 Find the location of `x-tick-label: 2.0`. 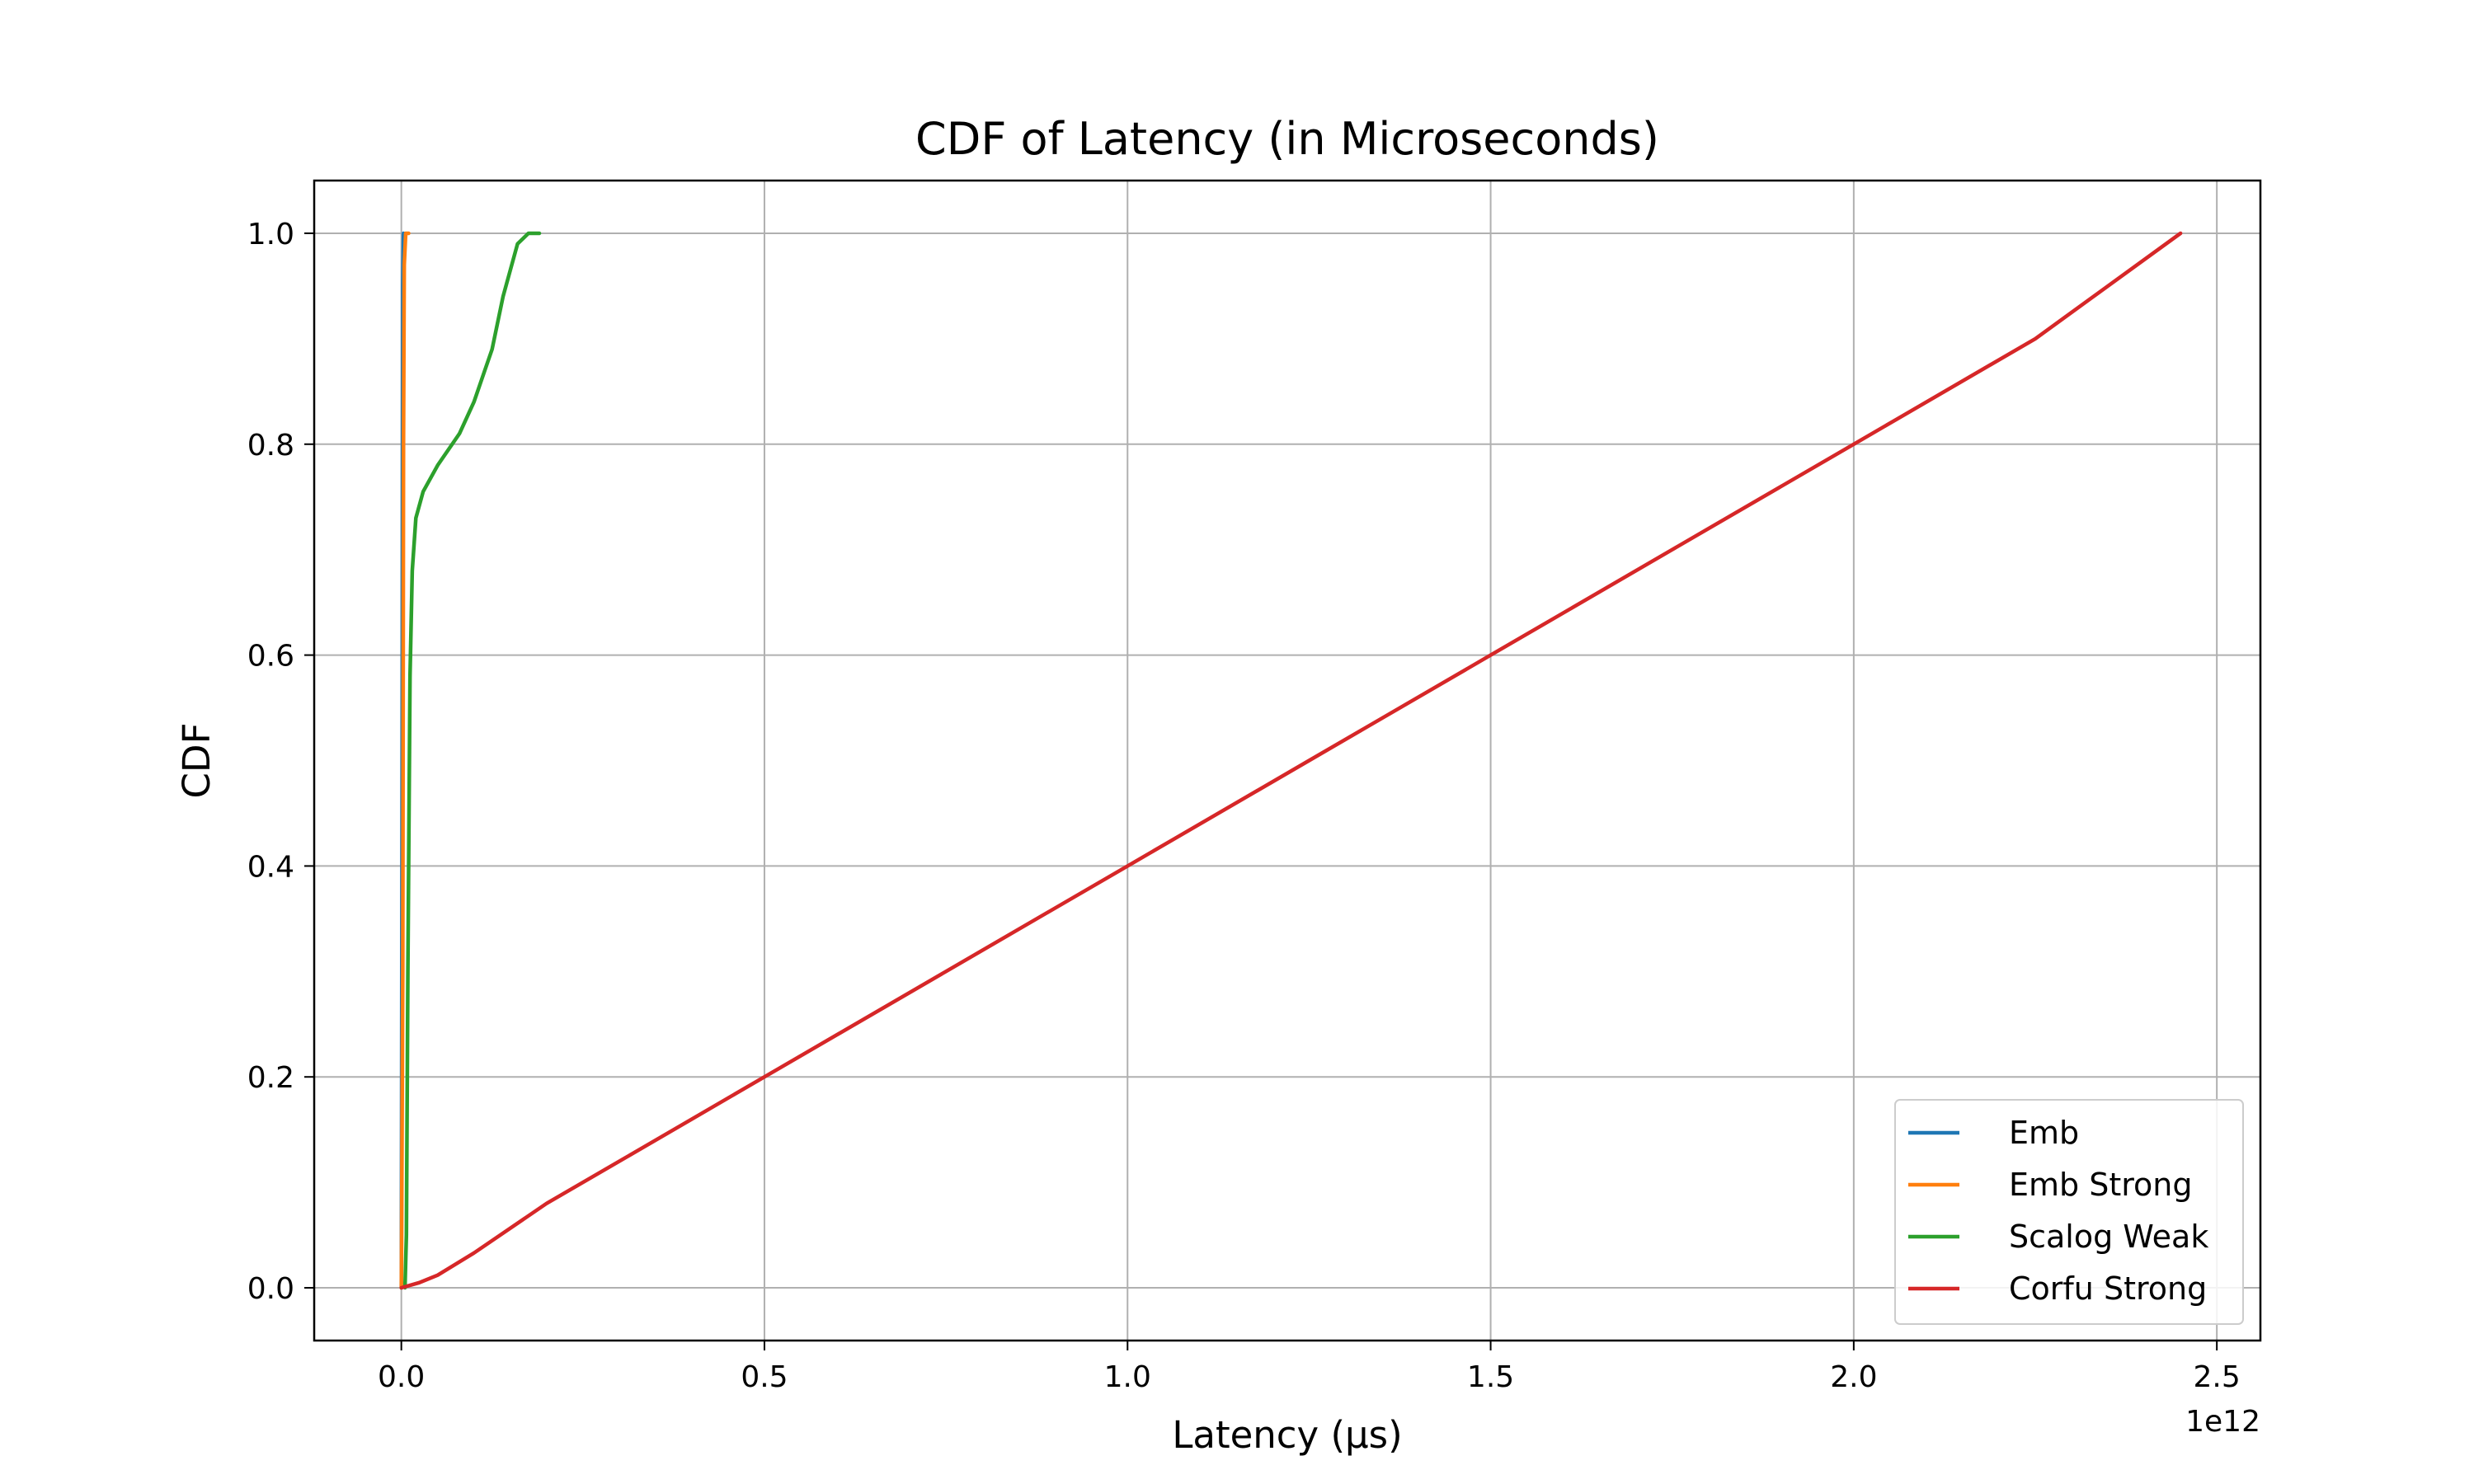

x-tick-label: 2.0 is located at coordinates (1853, 1377).